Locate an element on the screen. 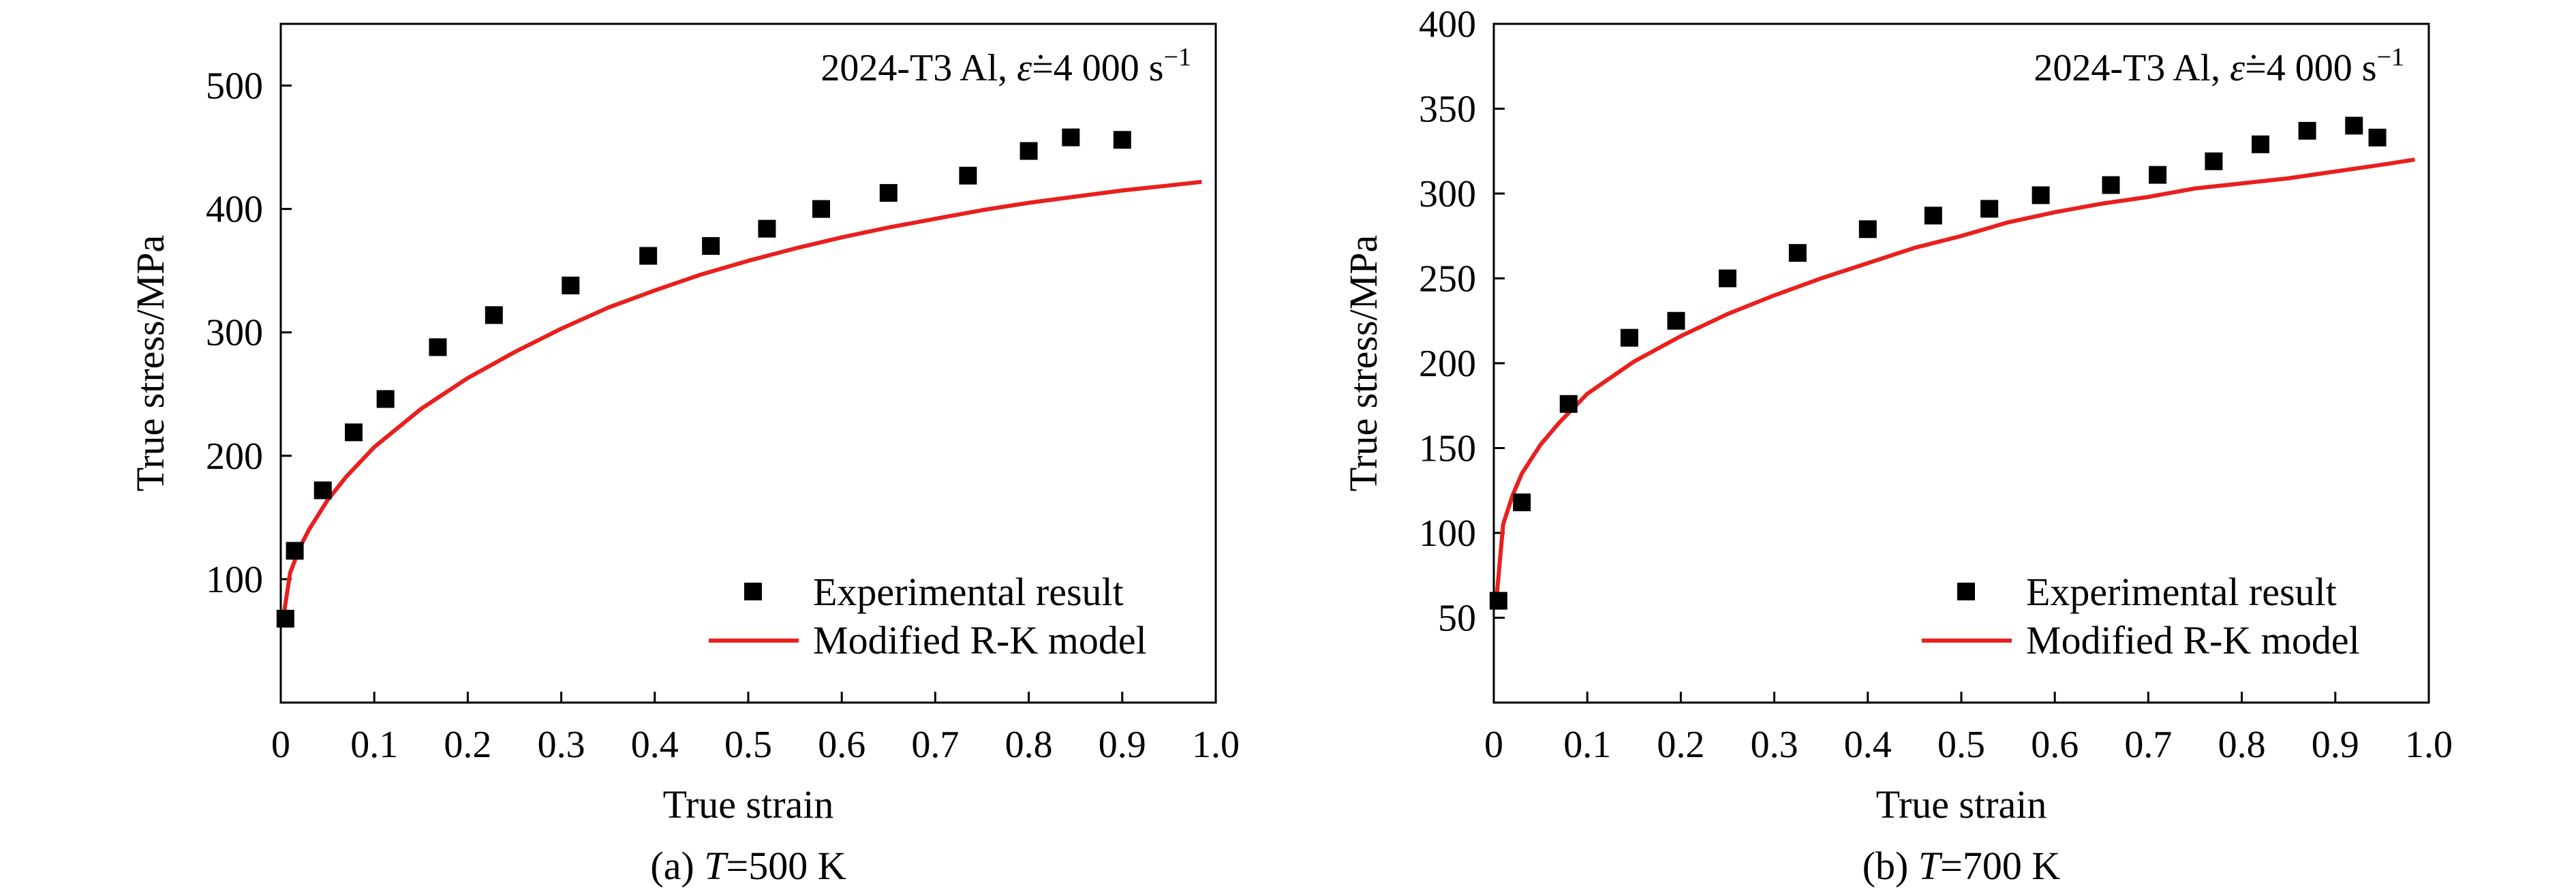 The image size is (2576, 890). y-tick-labels: 100 200 300 400 500 is located at coordinates (235, 333).